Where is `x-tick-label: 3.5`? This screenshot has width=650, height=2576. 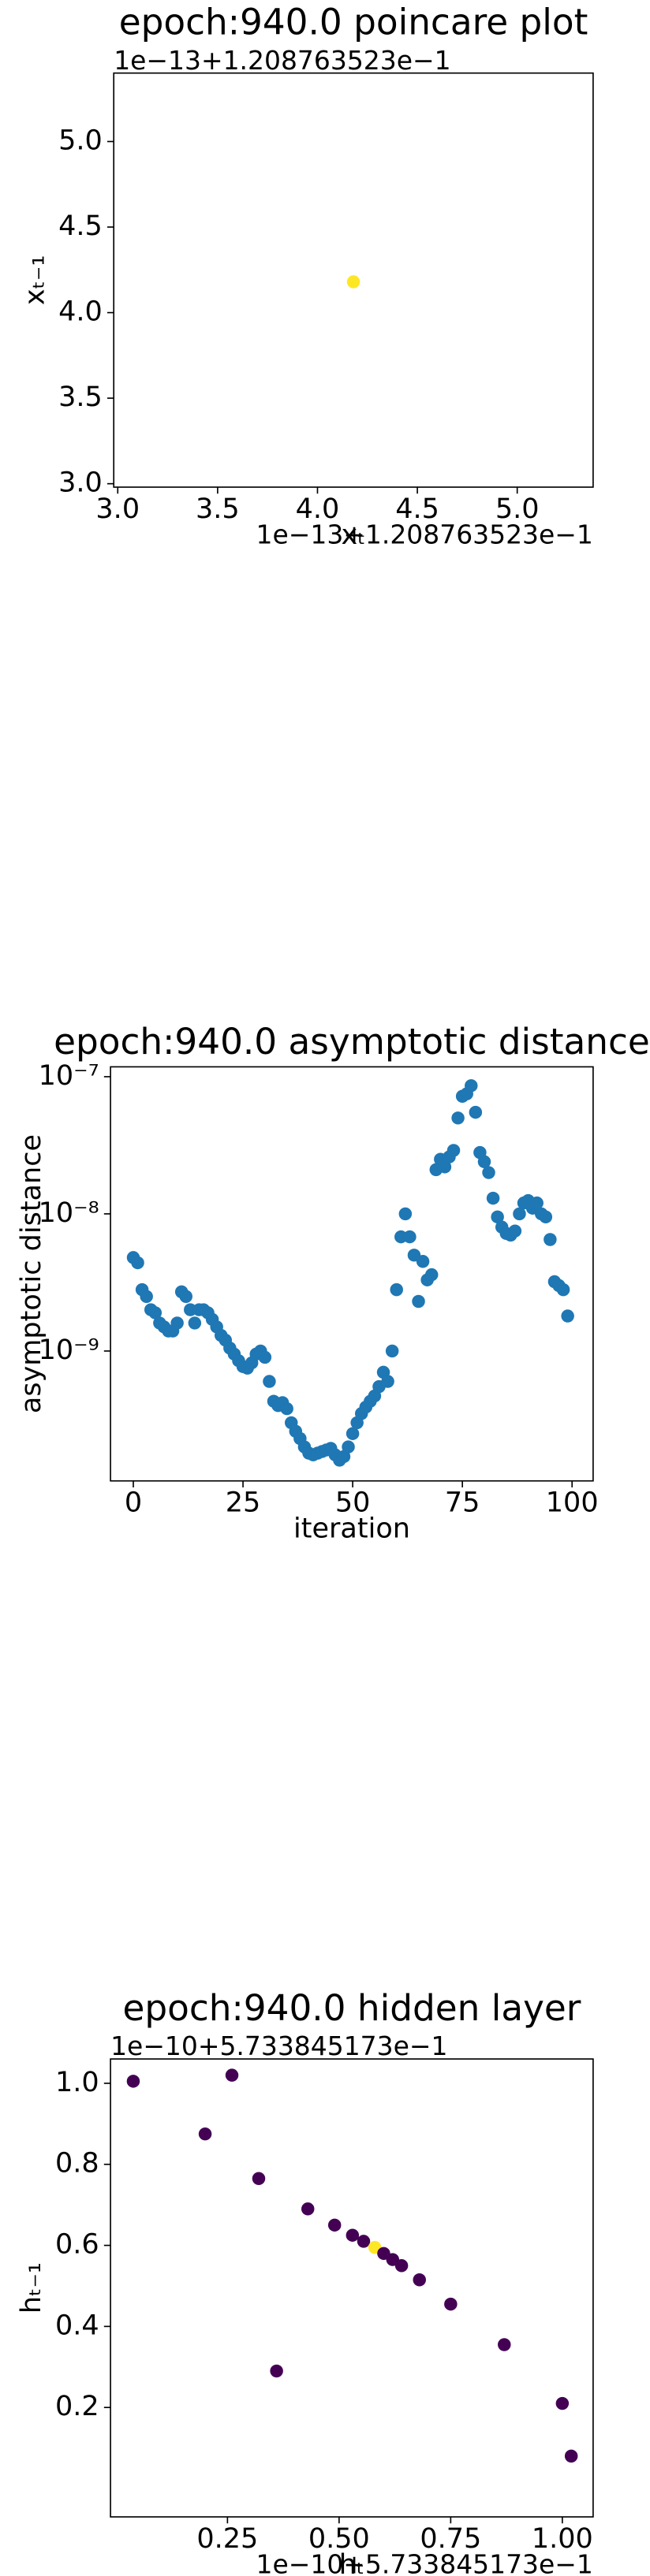 x-tick-label: 3.5 is located at coordinates (218, 509).